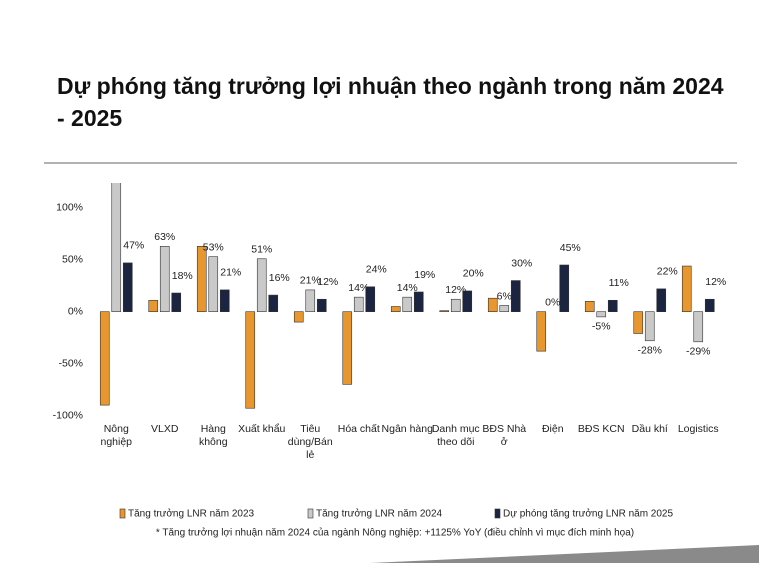 The width and height of the screenshot is (759, 563). What do you see at coordinates (552, 429) in the screenshot?
I see `x-tick-label: Điện` at bounding box center [552, 429].